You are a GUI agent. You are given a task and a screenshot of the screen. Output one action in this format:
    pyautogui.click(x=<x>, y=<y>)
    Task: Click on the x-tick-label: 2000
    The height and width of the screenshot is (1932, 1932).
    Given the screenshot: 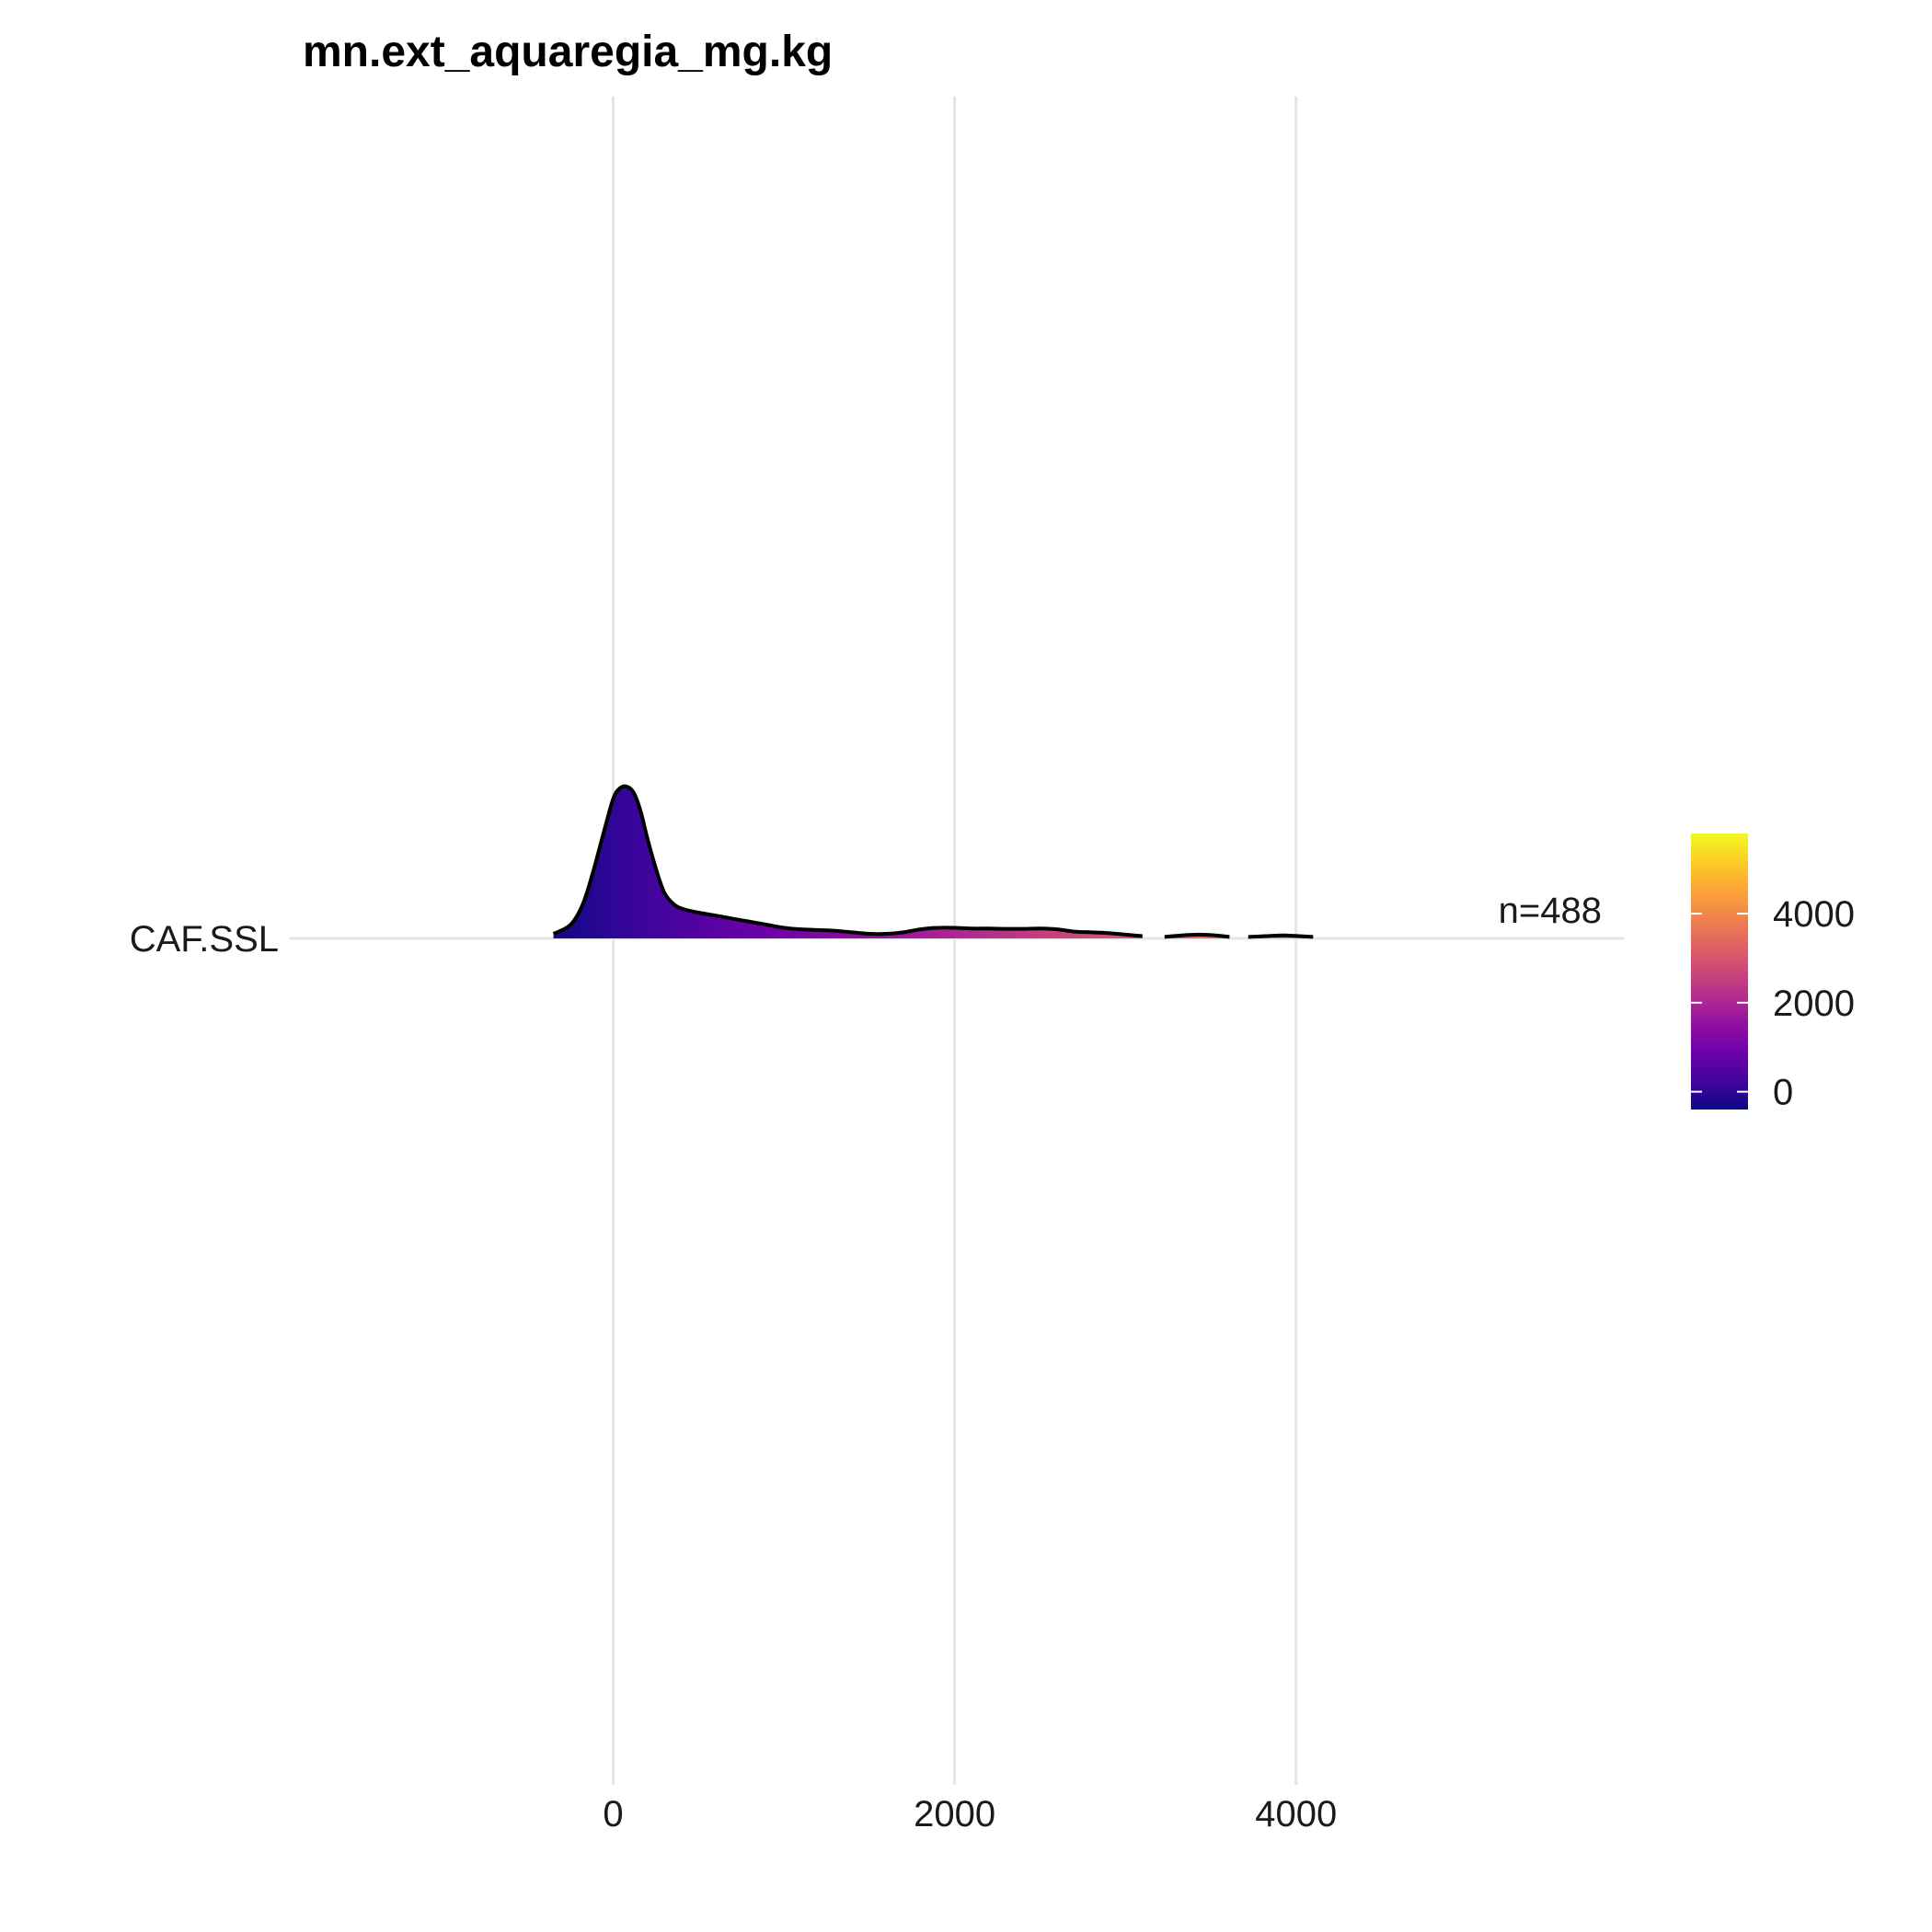 What is the action you would take?
    pyautogui.click(x=954, y=1814)
    